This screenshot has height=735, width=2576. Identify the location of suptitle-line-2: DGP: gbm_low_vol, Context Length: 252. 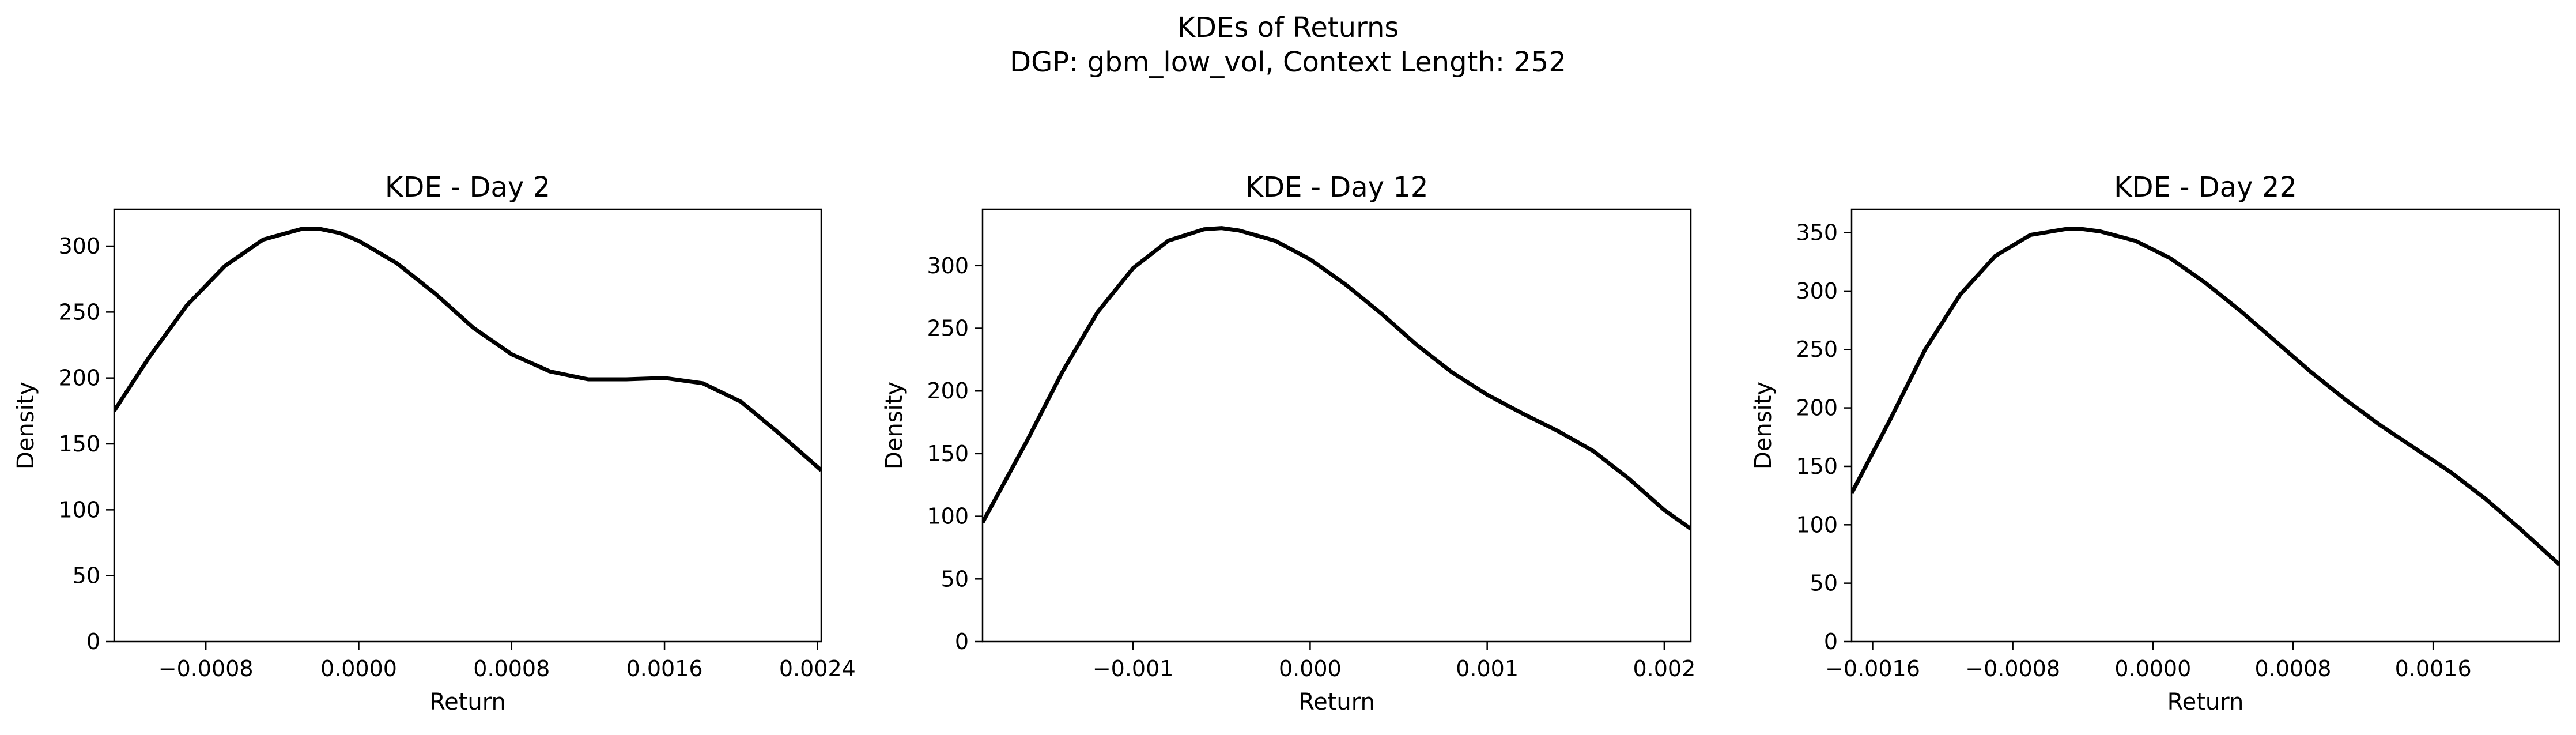
(1288, 62).